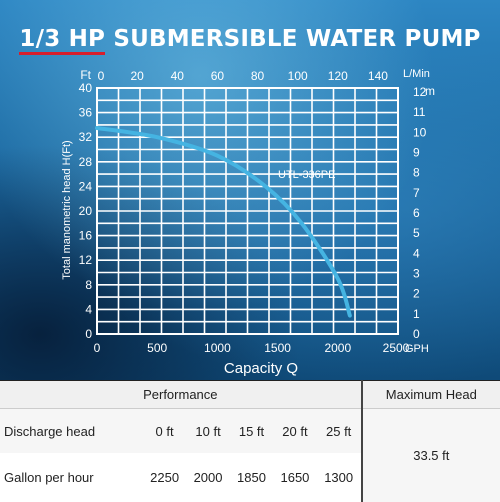 The width and height of the screenshot is (500, 502). I want to click on y-tick-label: 0, so click(88, 334).